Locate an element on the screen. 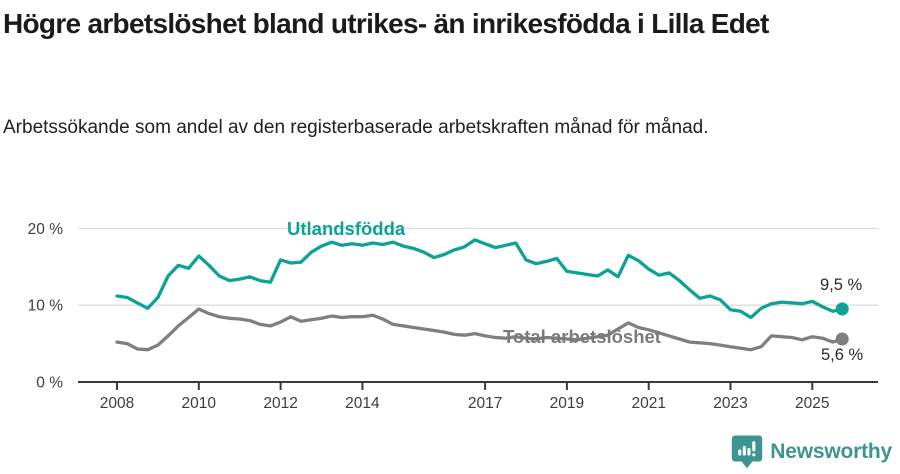  end-value-utlandsfodda: 9,5 % is located at coordinates (841, 285).